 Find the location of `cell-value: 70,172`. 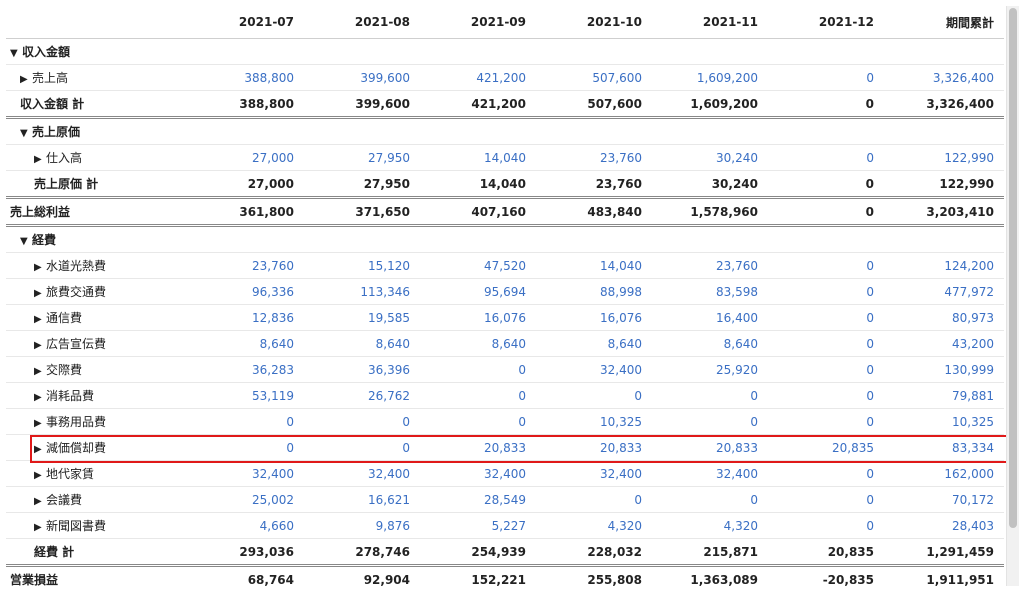

cell-value: 70,172 is located at coordinates (944, 500).